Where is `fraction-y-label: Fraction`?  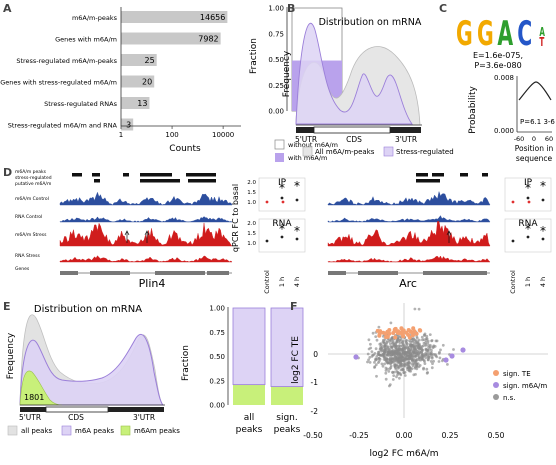
fraction-y-label: Fraction is located at coordinates (186, 363).